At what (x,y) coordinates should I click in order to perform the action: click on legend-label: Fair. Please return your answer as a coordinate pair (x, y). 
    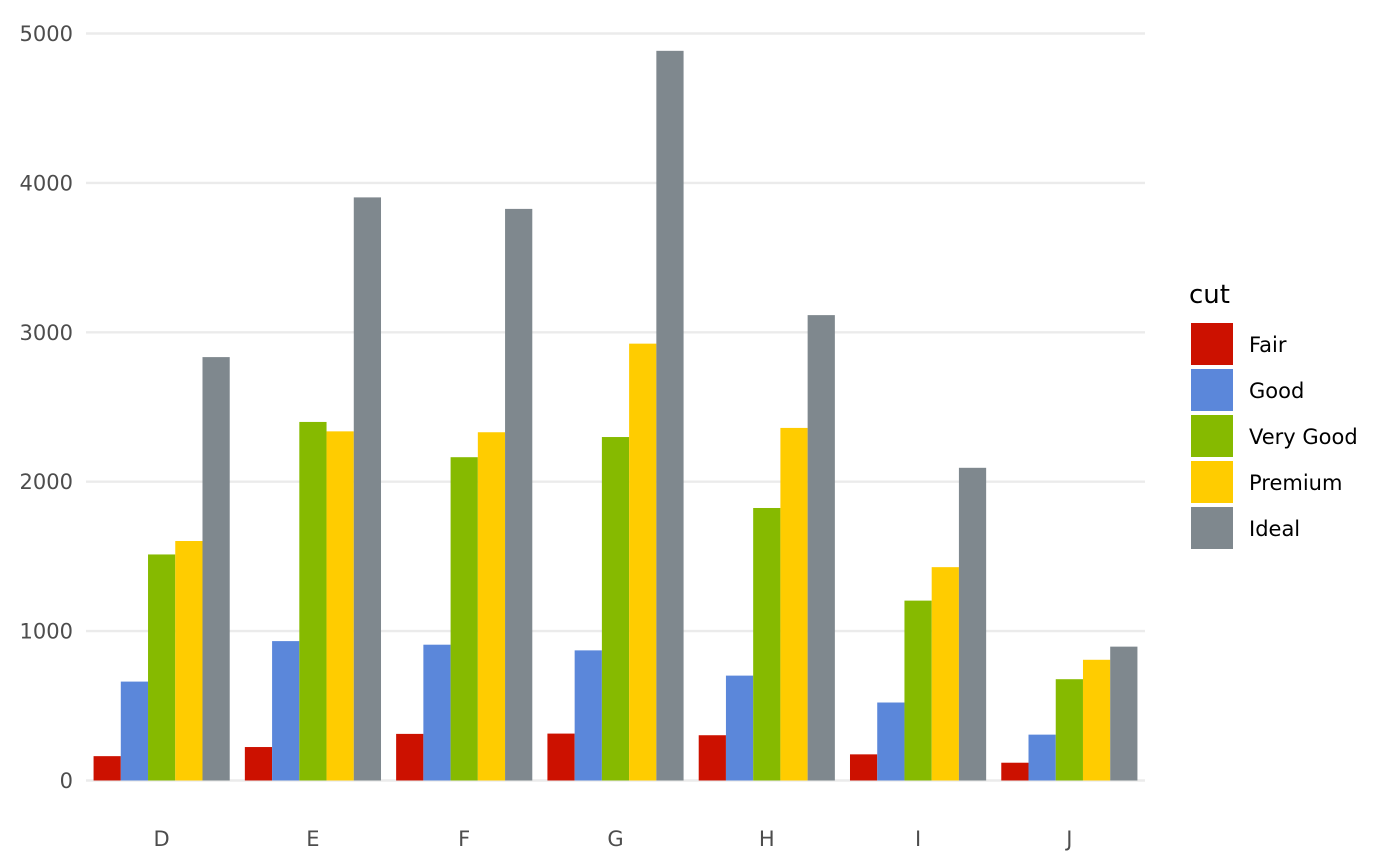
    Looking at the image, I should click on (1268, 345).